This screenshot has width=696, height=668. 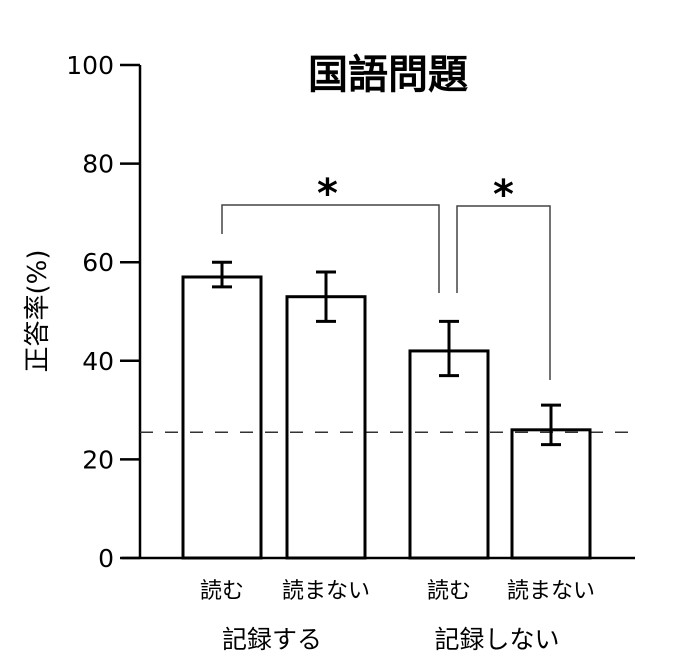 I want to click on x-group-label: 記録する, so click(x=272, y=639).